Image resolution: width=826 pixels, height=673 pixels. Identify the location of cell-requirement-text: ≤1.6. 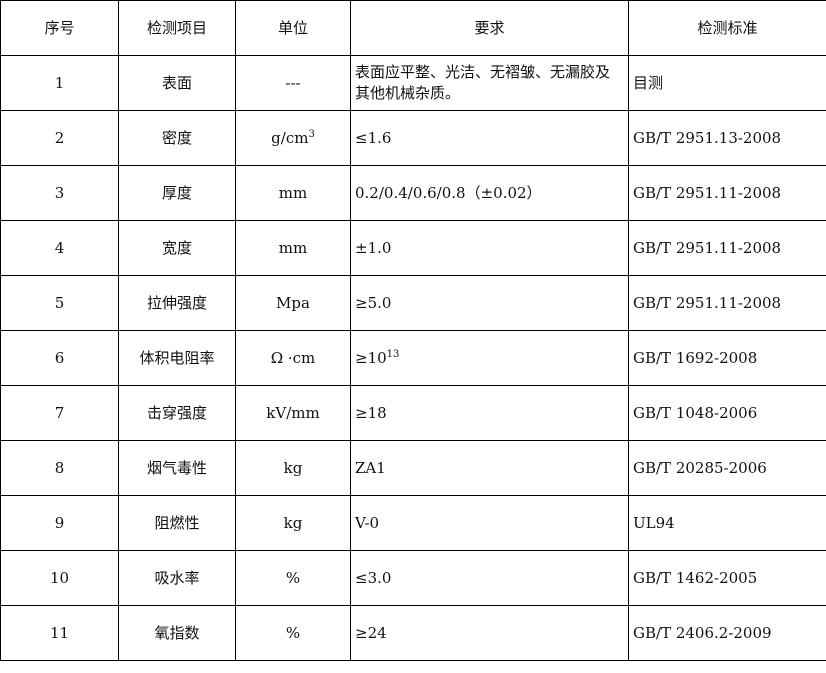
(373, 137).